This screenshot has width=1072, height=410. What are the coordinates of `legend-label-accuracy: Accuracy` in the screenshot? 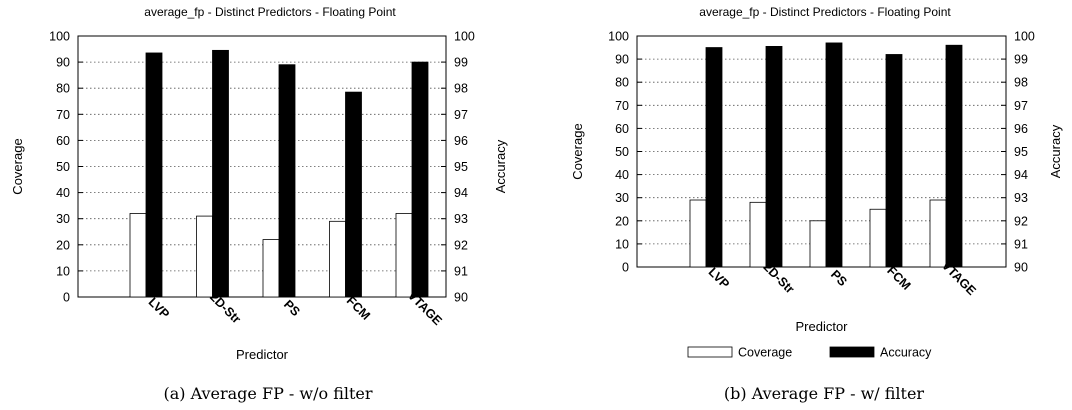 It's located at (906, 353).